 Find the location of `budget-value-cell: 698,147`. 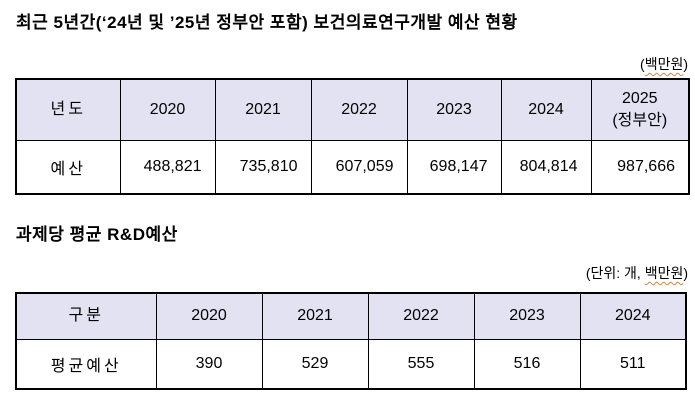

budget-value-cell: 698,147 is located at coordinates (454, 167).